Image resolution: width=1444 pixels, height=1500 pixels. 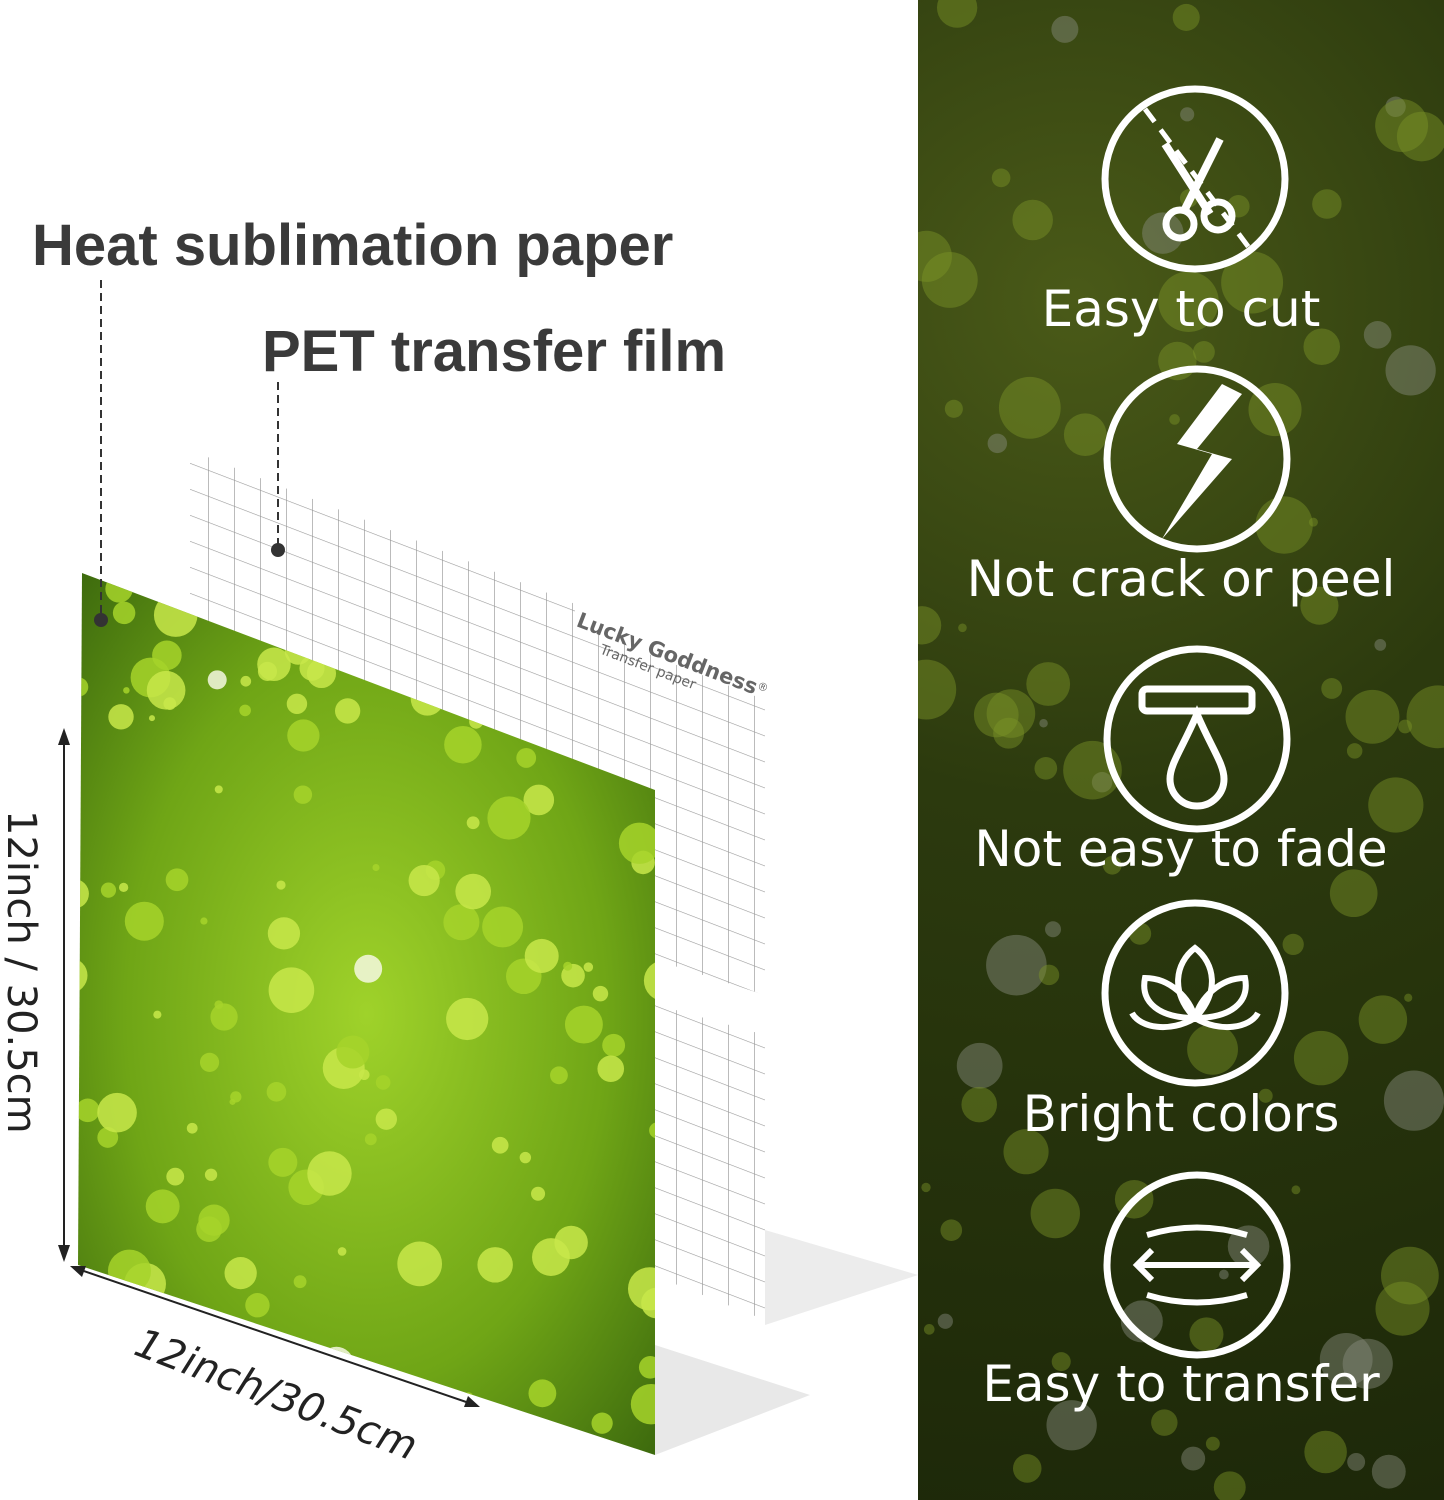 I want to click on feature-label: Easy to cut, so click(x=1181, y=309).